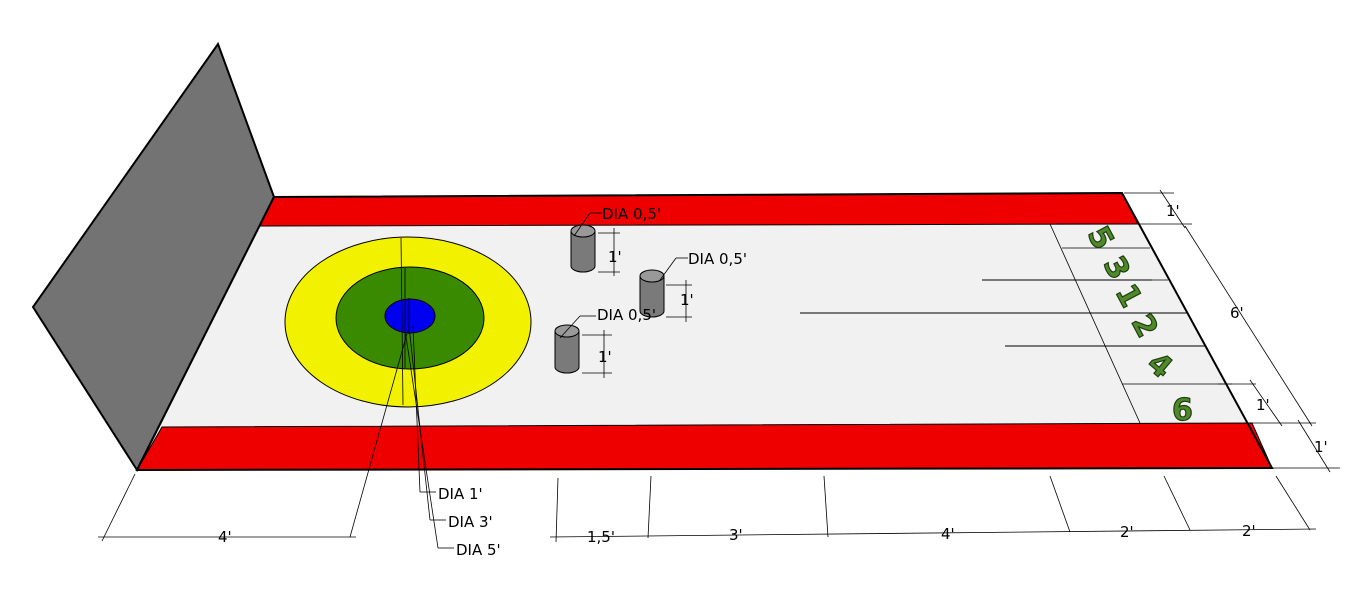  I want to click on right-dimension-lines, so click(1232, 331).